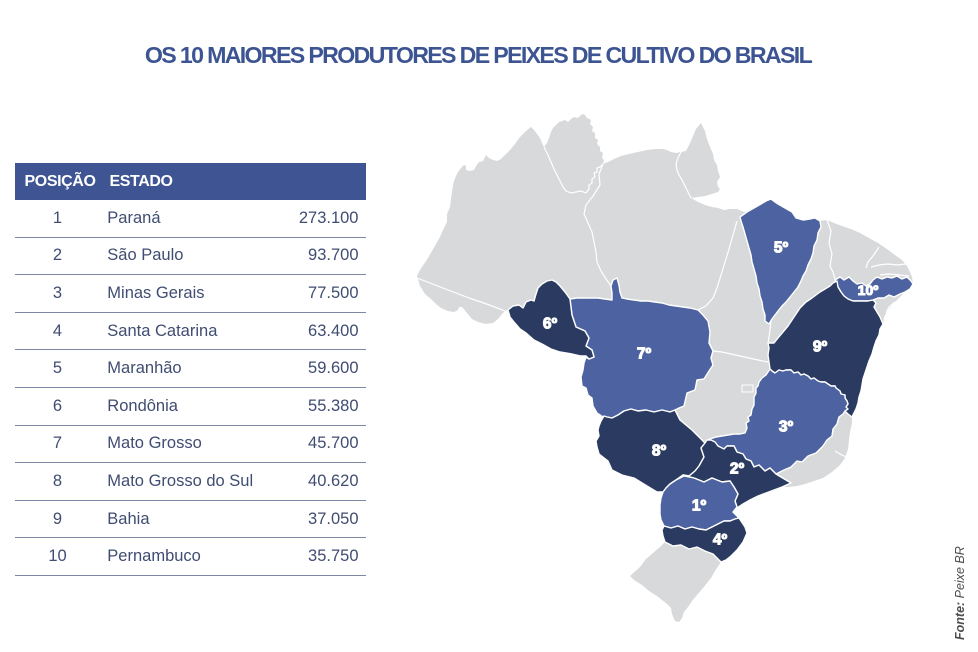 The width and height of the screenshot is (978, 652). What do you see at coordinates (781, 248) in the screenshot?
I see `svg-text: 5º` at bounding box center [781, 248].